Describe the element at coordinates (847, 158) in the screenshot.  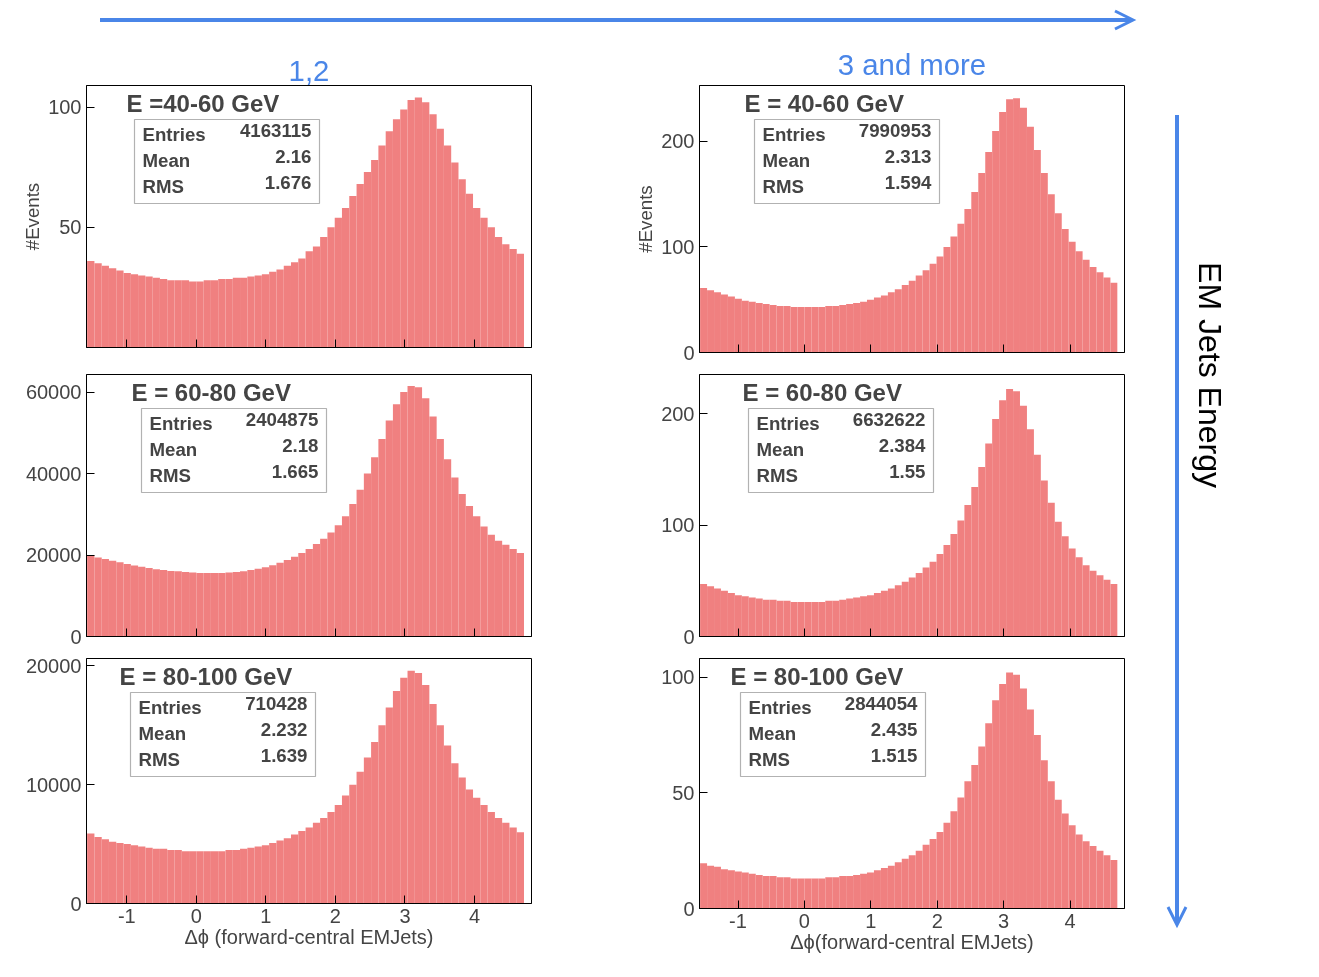
I see `text: Mean 2.313` at that location.